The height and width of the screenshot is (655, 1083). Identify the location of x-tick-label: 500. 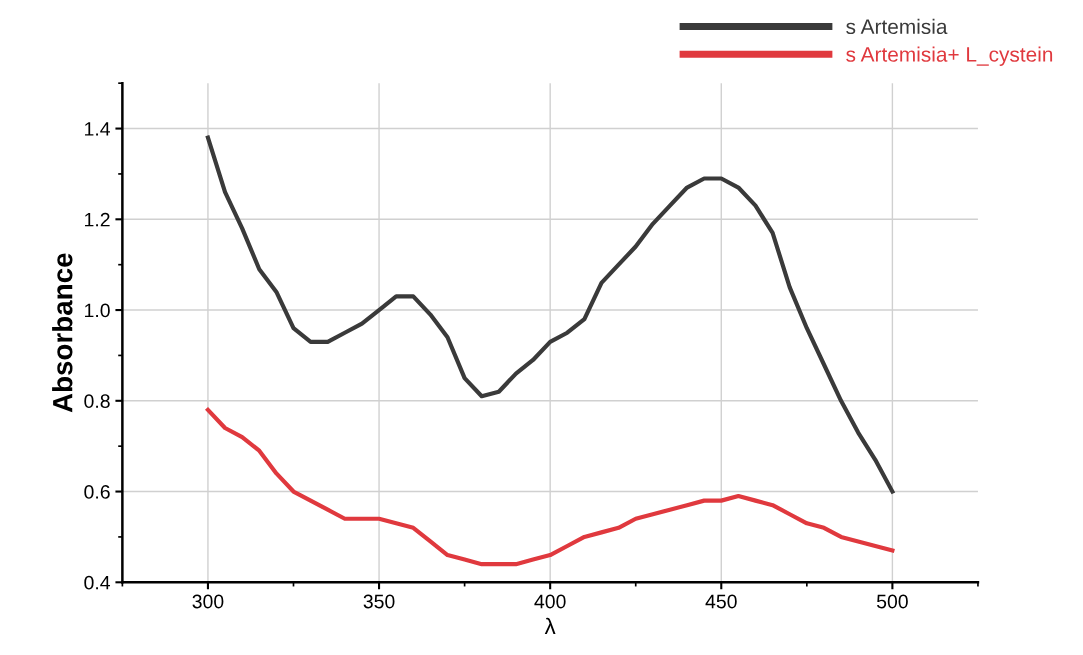
(892, 601).